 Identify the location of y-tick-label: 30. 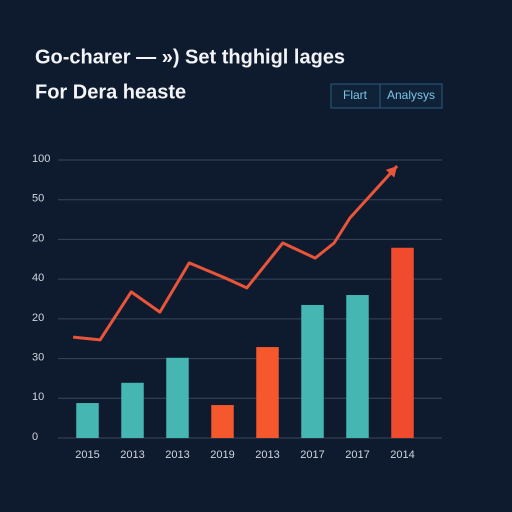
(38, 357).